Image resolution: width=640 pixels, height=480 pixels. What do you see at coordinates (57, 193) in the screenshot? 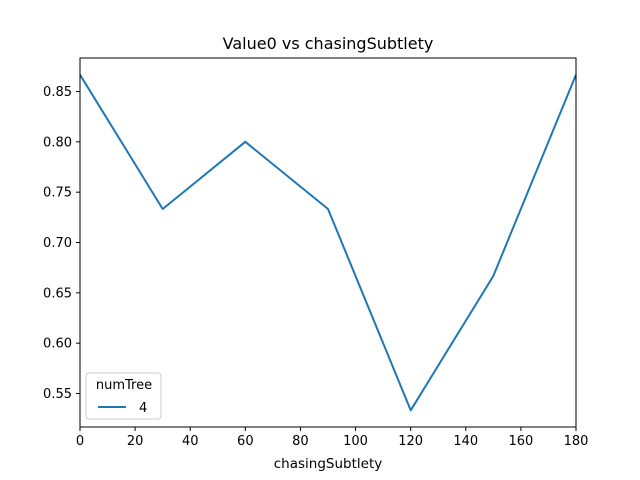
I see `y-tick-label: 0.75` at bounding box center [57, 193].